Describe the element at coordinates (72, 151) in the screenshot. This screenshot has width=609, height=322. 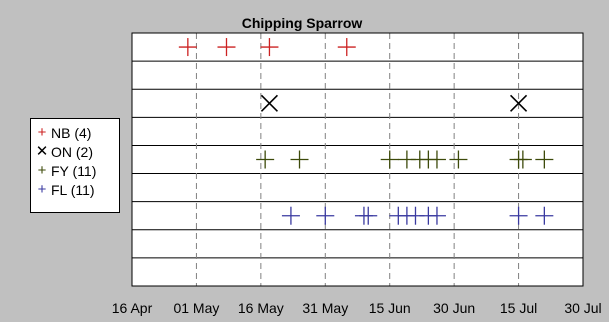
I see `legend-label-on: ON (2)` at that location.